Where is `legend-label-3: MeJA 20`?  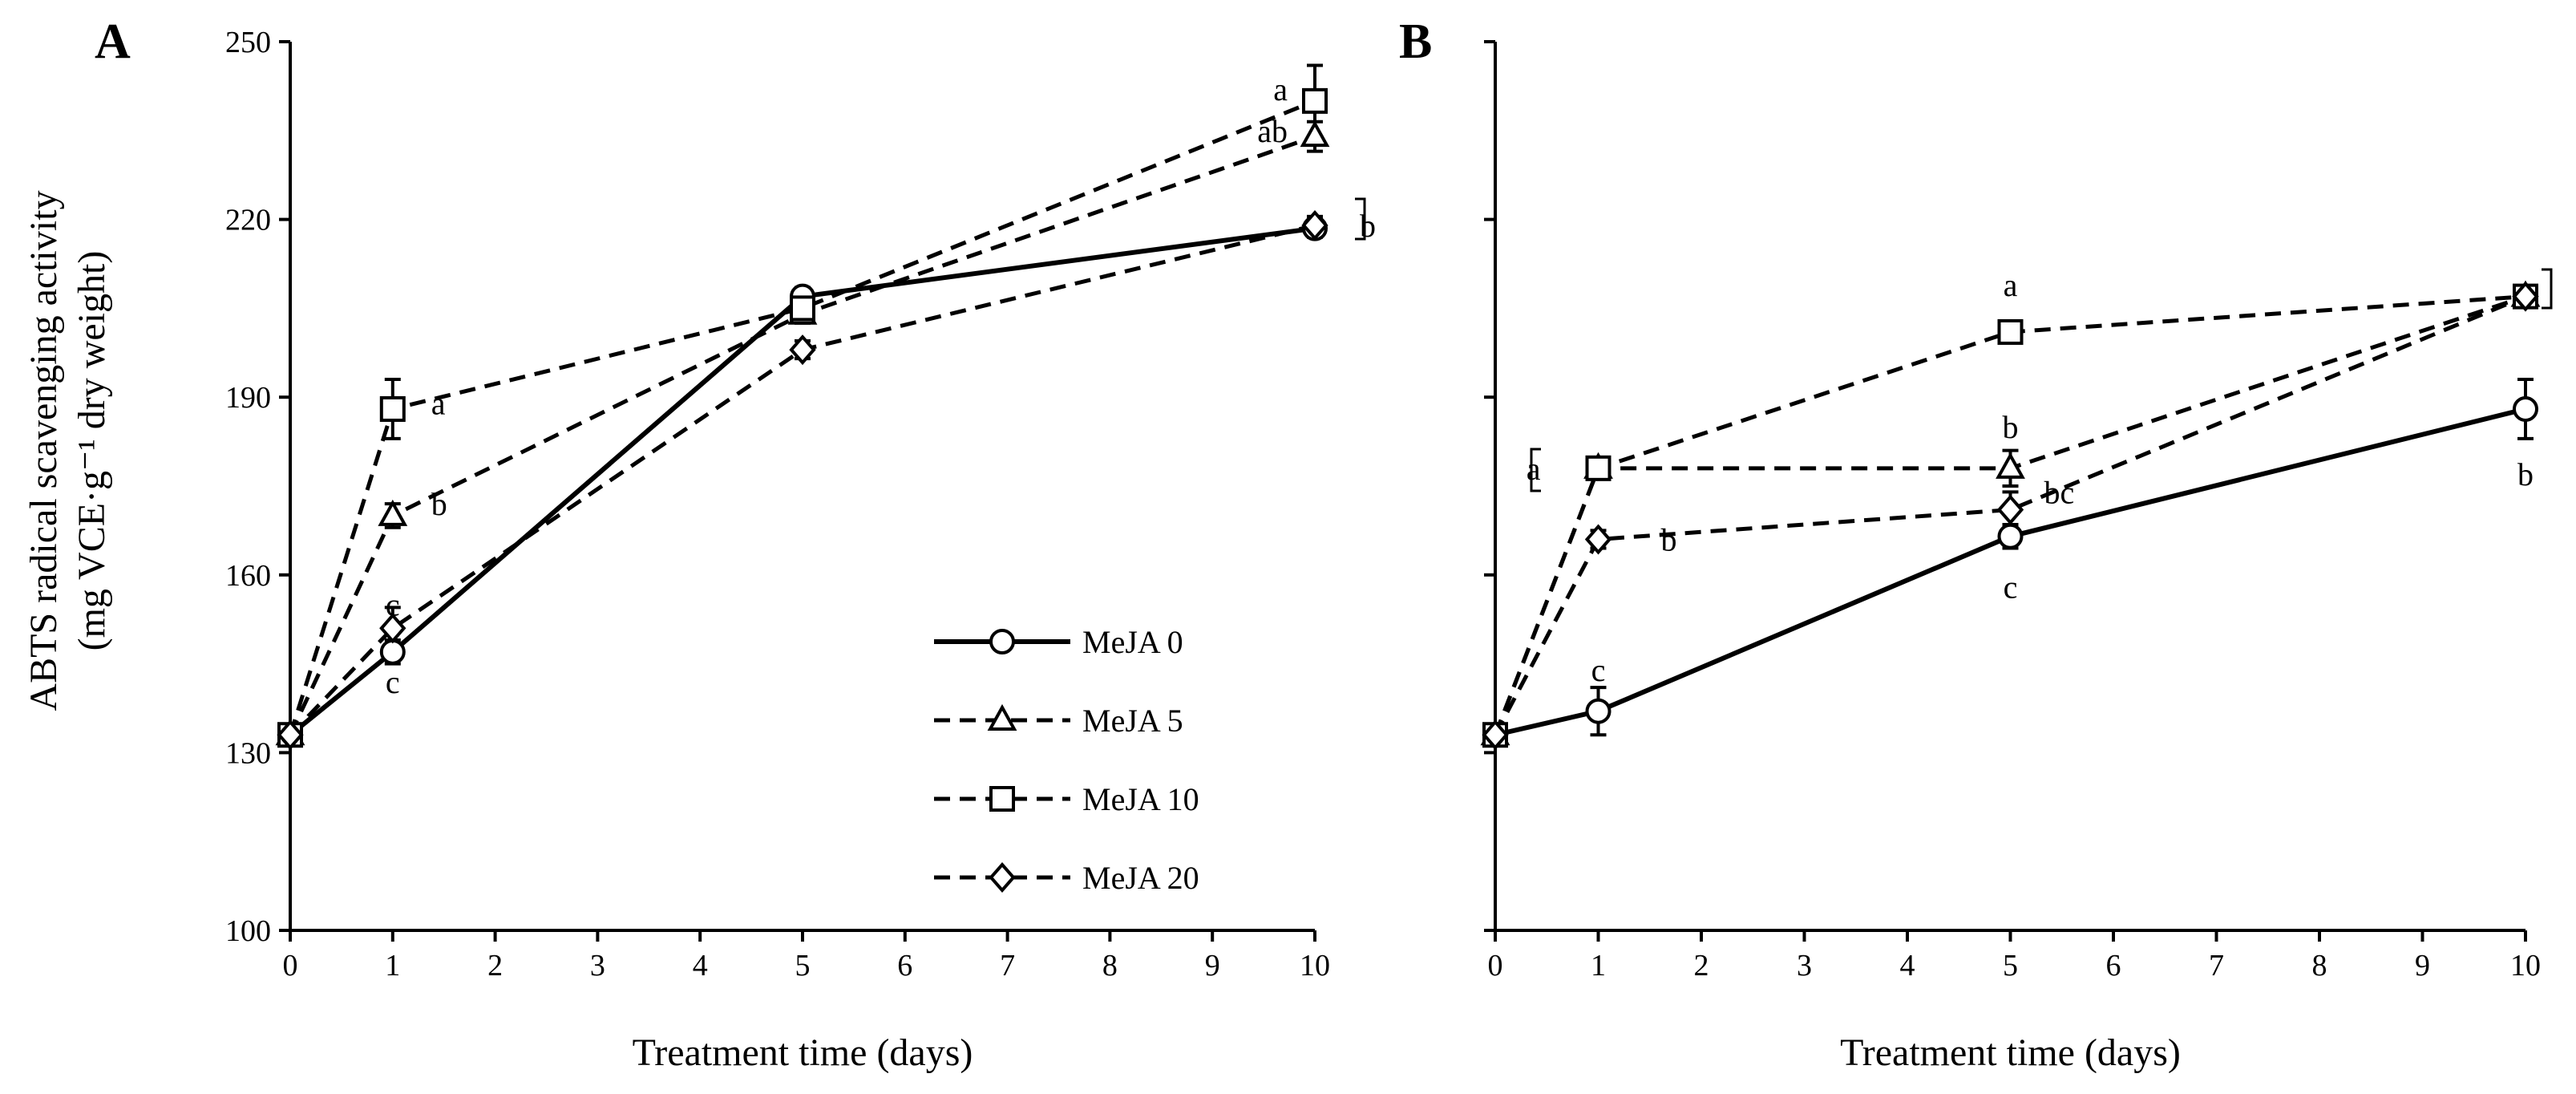 legend-label-3: MeJA 20 is located at coordinates (1140, 878).